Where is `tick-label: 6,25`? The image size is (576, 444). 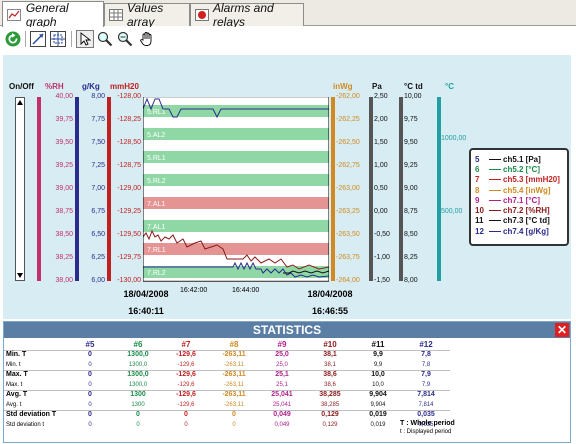
tick-label: 6,25 is located at coordinates (98, 257).